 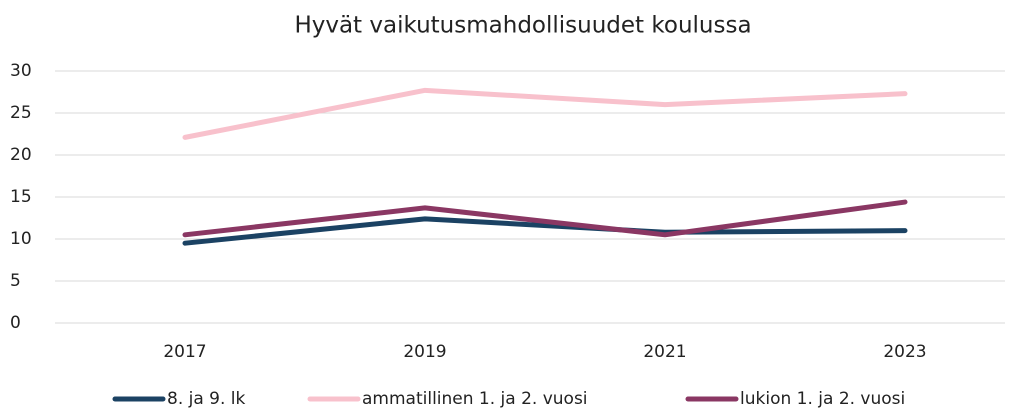 What do you see at coordinates (206, 399) in the screenshot?
I see `legend-label: 8. ja 9. lk` at bounding box center [206, 399].